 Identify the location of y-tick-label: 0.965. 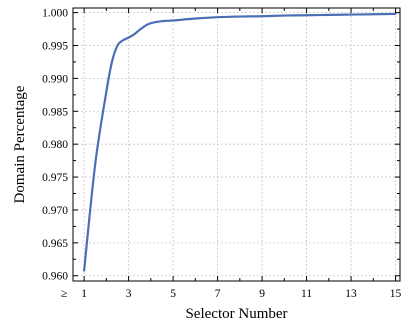
(55, 244).